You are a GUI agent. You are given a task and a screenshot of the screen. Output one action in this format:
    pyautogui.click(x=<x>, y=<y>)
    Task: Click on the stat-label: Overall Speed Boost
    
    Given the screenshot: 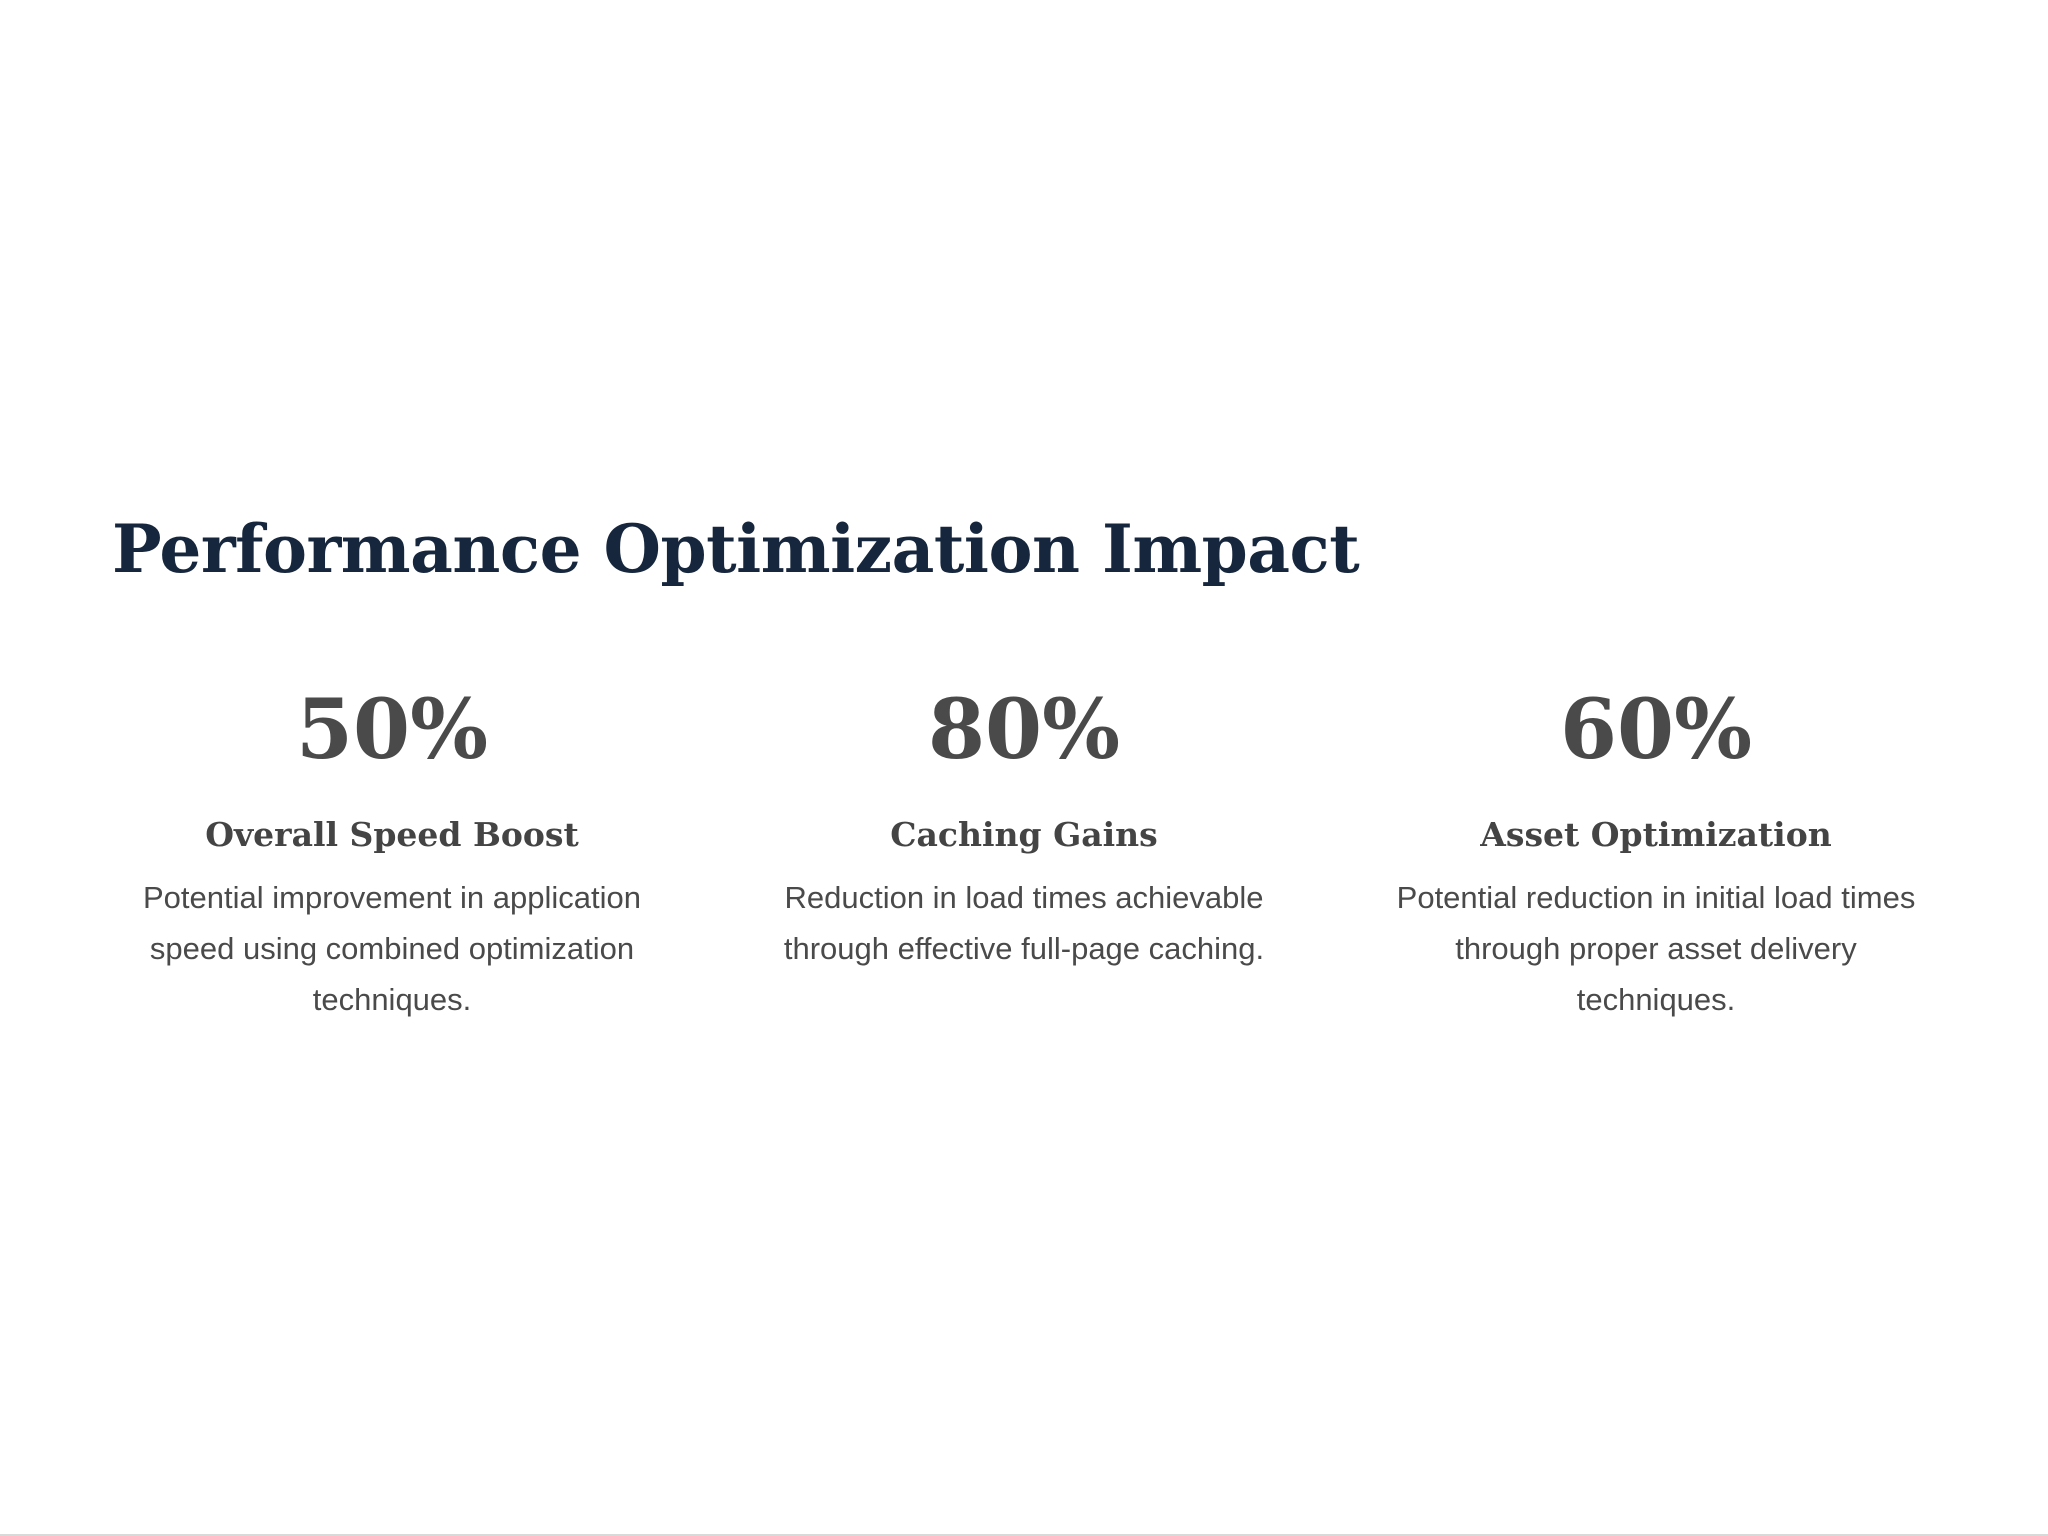 What is the action you would take?
    pyautogui.click(x=392, y=834)
    